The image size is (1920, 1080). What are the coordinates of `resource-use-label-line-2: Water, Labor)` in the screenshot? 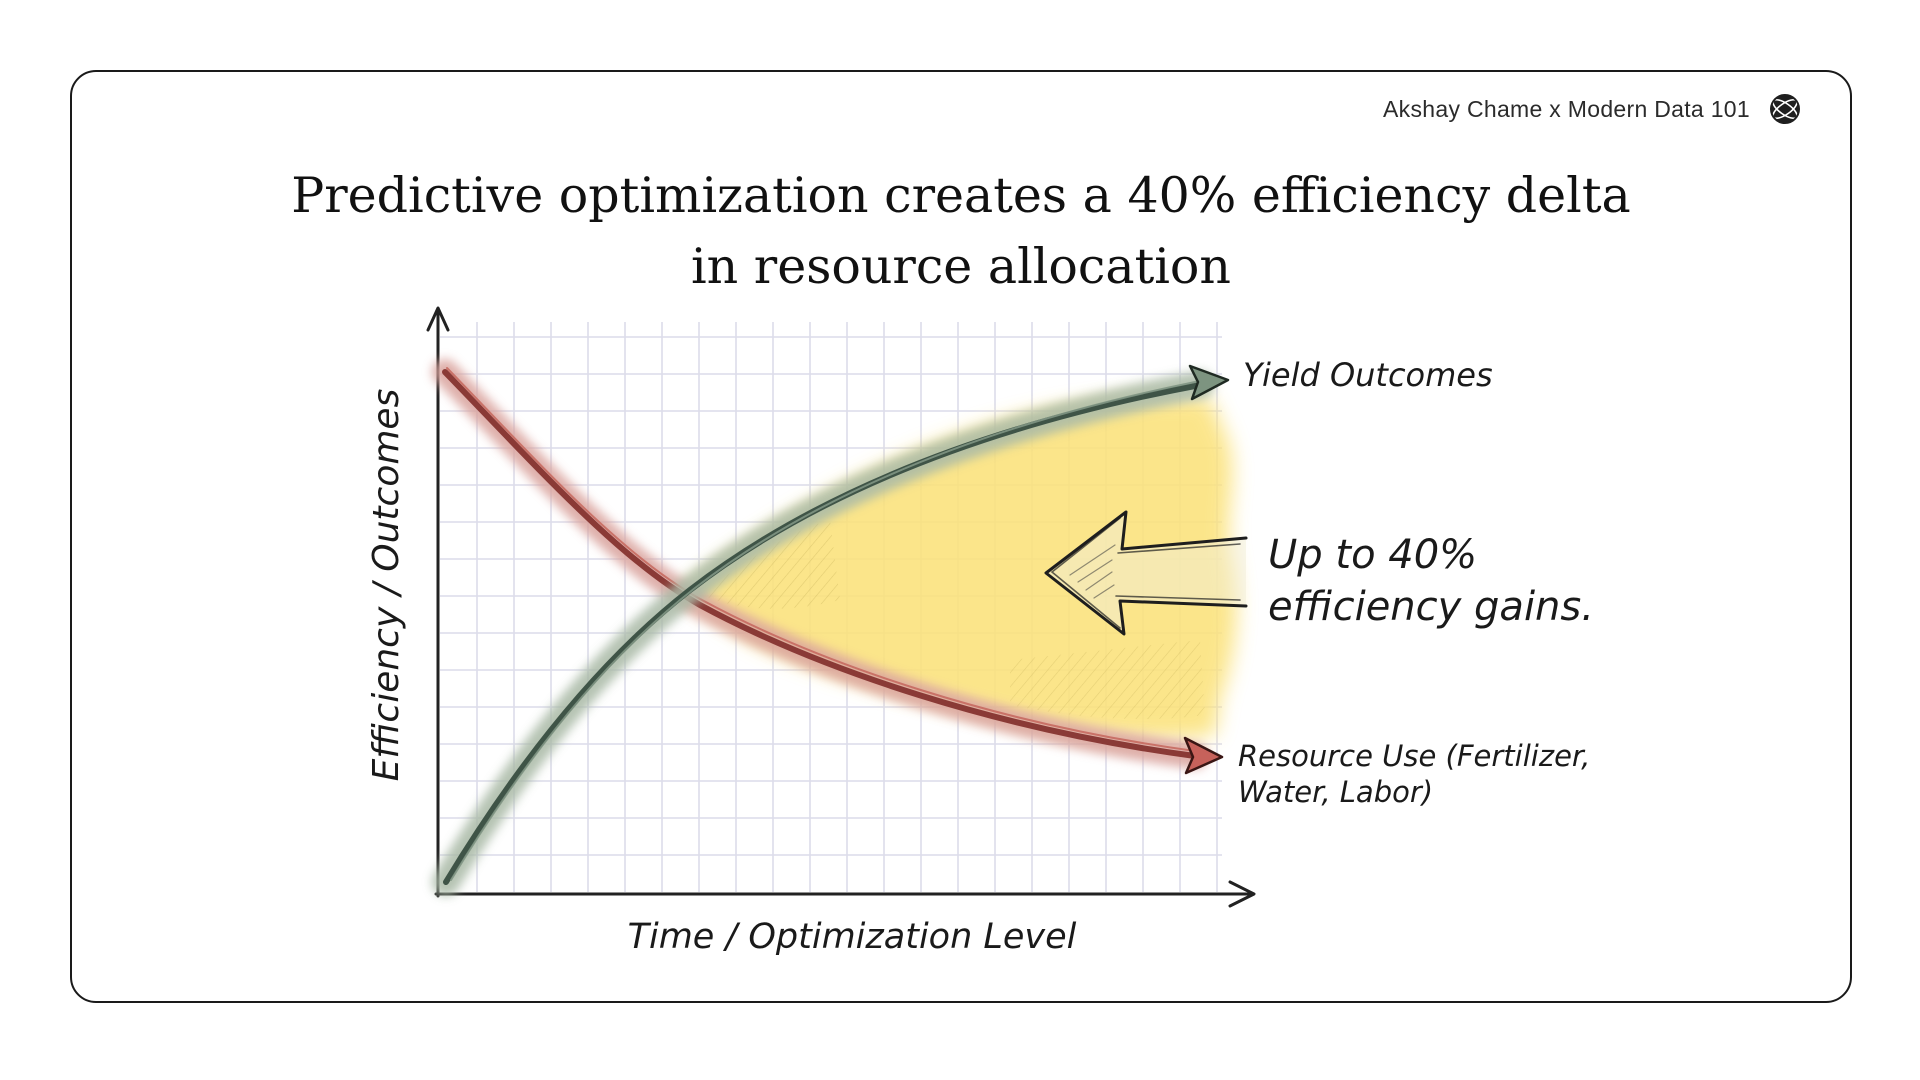 It's located at (1335, 792).